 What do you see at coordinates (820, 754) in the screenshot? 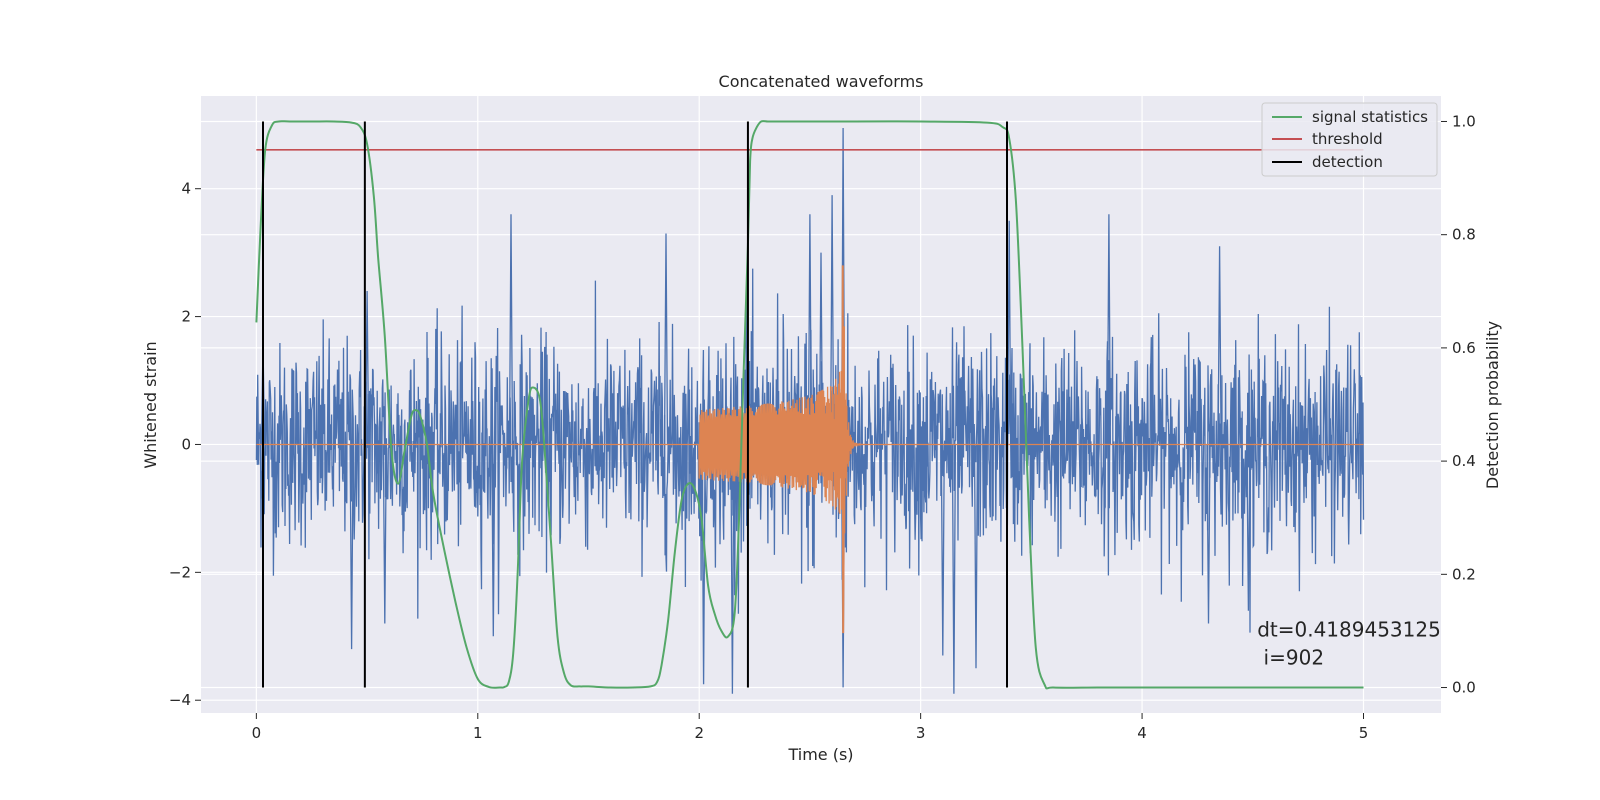
I see `x-axis-label: Time (s)` at bounding box center [820, 754].